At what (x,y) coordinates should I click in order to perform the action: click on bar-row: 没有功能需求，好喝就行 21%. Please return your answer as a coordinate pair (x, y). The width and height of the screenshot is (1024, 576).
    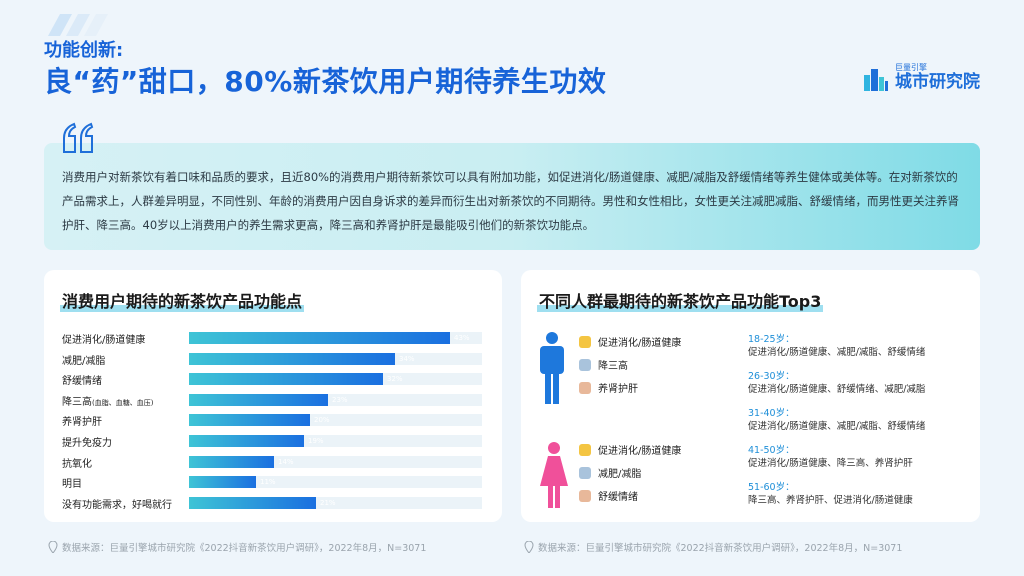
    Looking at the image, I should click on (277, 503).